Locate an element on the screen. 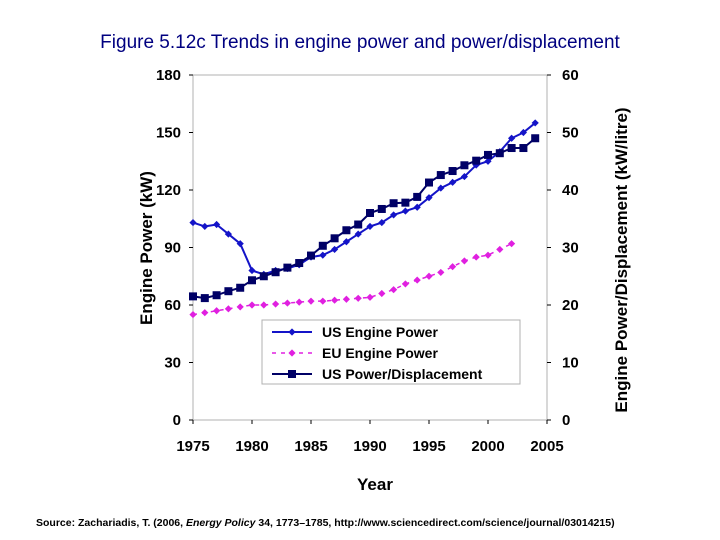  series-line is located at coordinates (352, 279).